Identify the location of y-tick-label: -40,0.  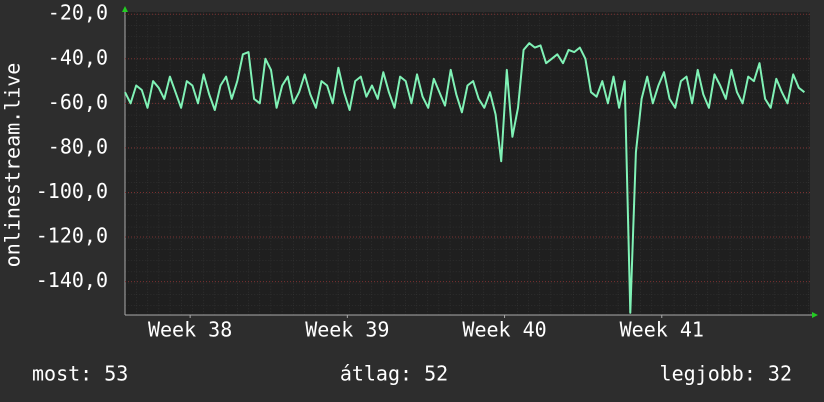
(78, 57).